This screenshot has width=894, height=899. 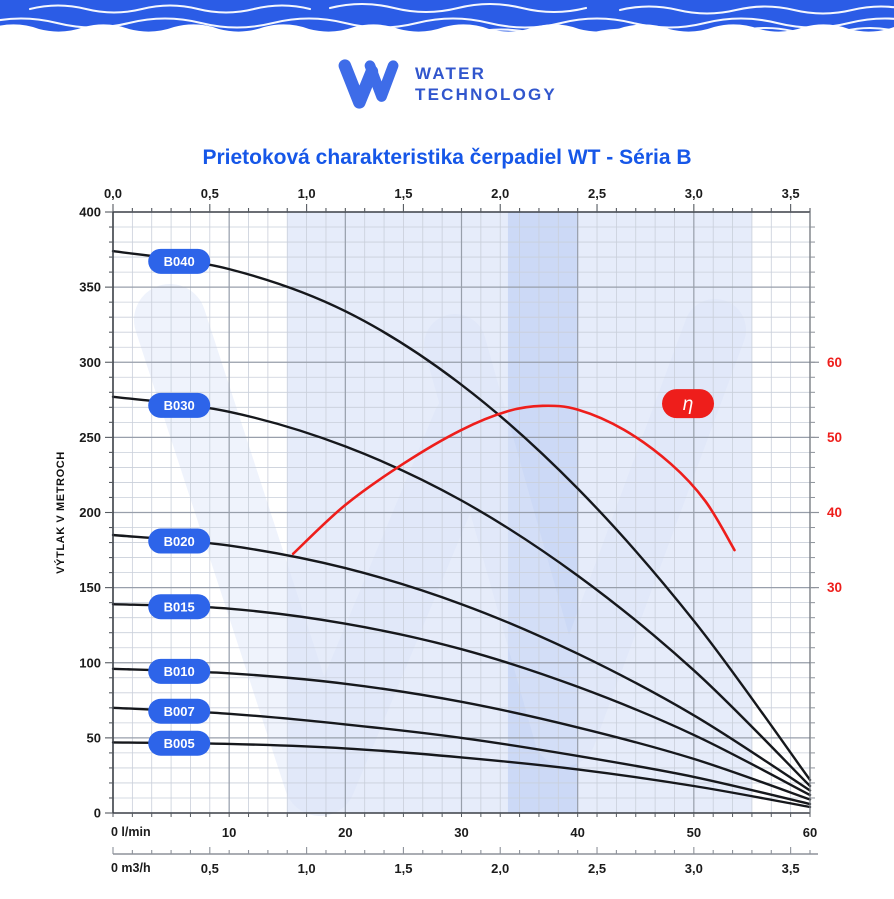 I want to click on svg-text: B015, so click(x=179, y=607).